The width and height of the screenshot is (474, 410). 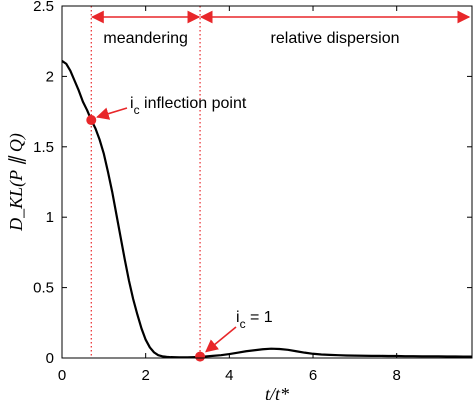 I want to click on regions-layer: meandering relative dispersion, so click(x=281, y=28).